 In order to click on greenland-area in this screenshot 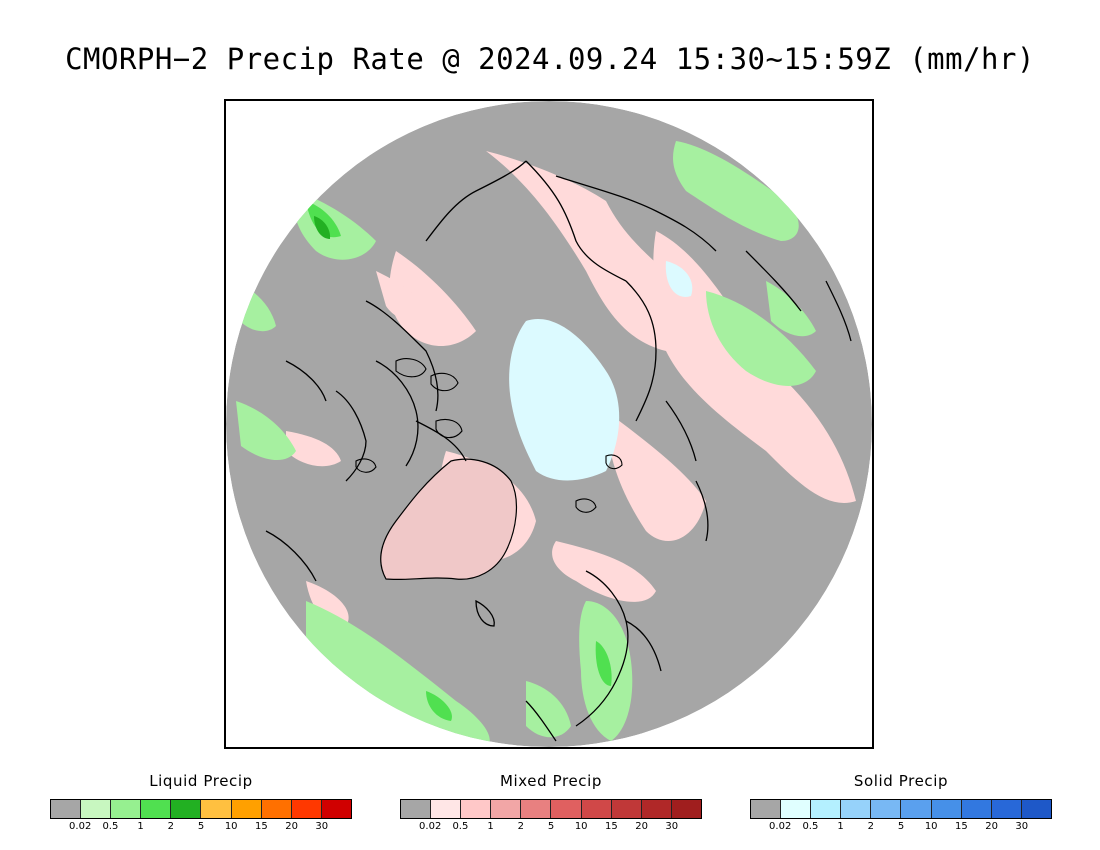, I will do `click(448, 519)`.